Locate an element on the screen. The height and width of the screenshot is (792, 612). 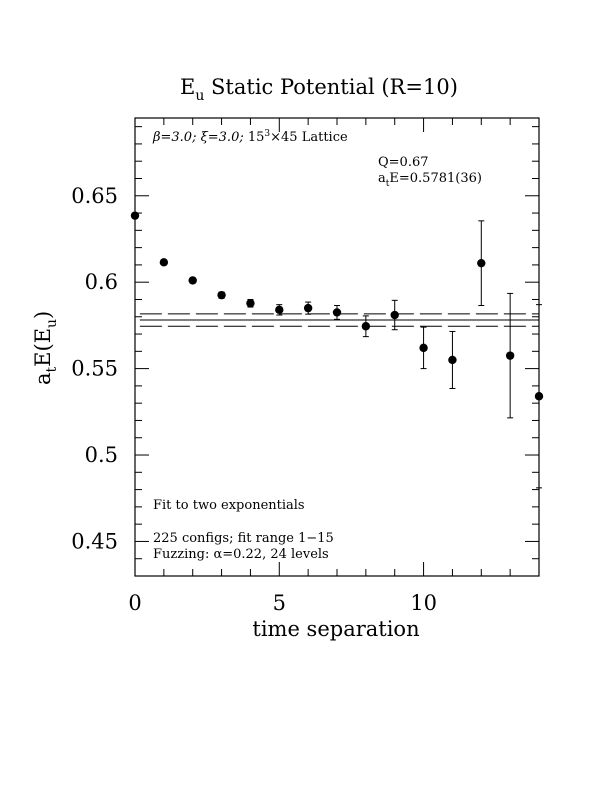
configs-annotation: 225 configs; fit range 1−15 is located at coordinates (243, 538).